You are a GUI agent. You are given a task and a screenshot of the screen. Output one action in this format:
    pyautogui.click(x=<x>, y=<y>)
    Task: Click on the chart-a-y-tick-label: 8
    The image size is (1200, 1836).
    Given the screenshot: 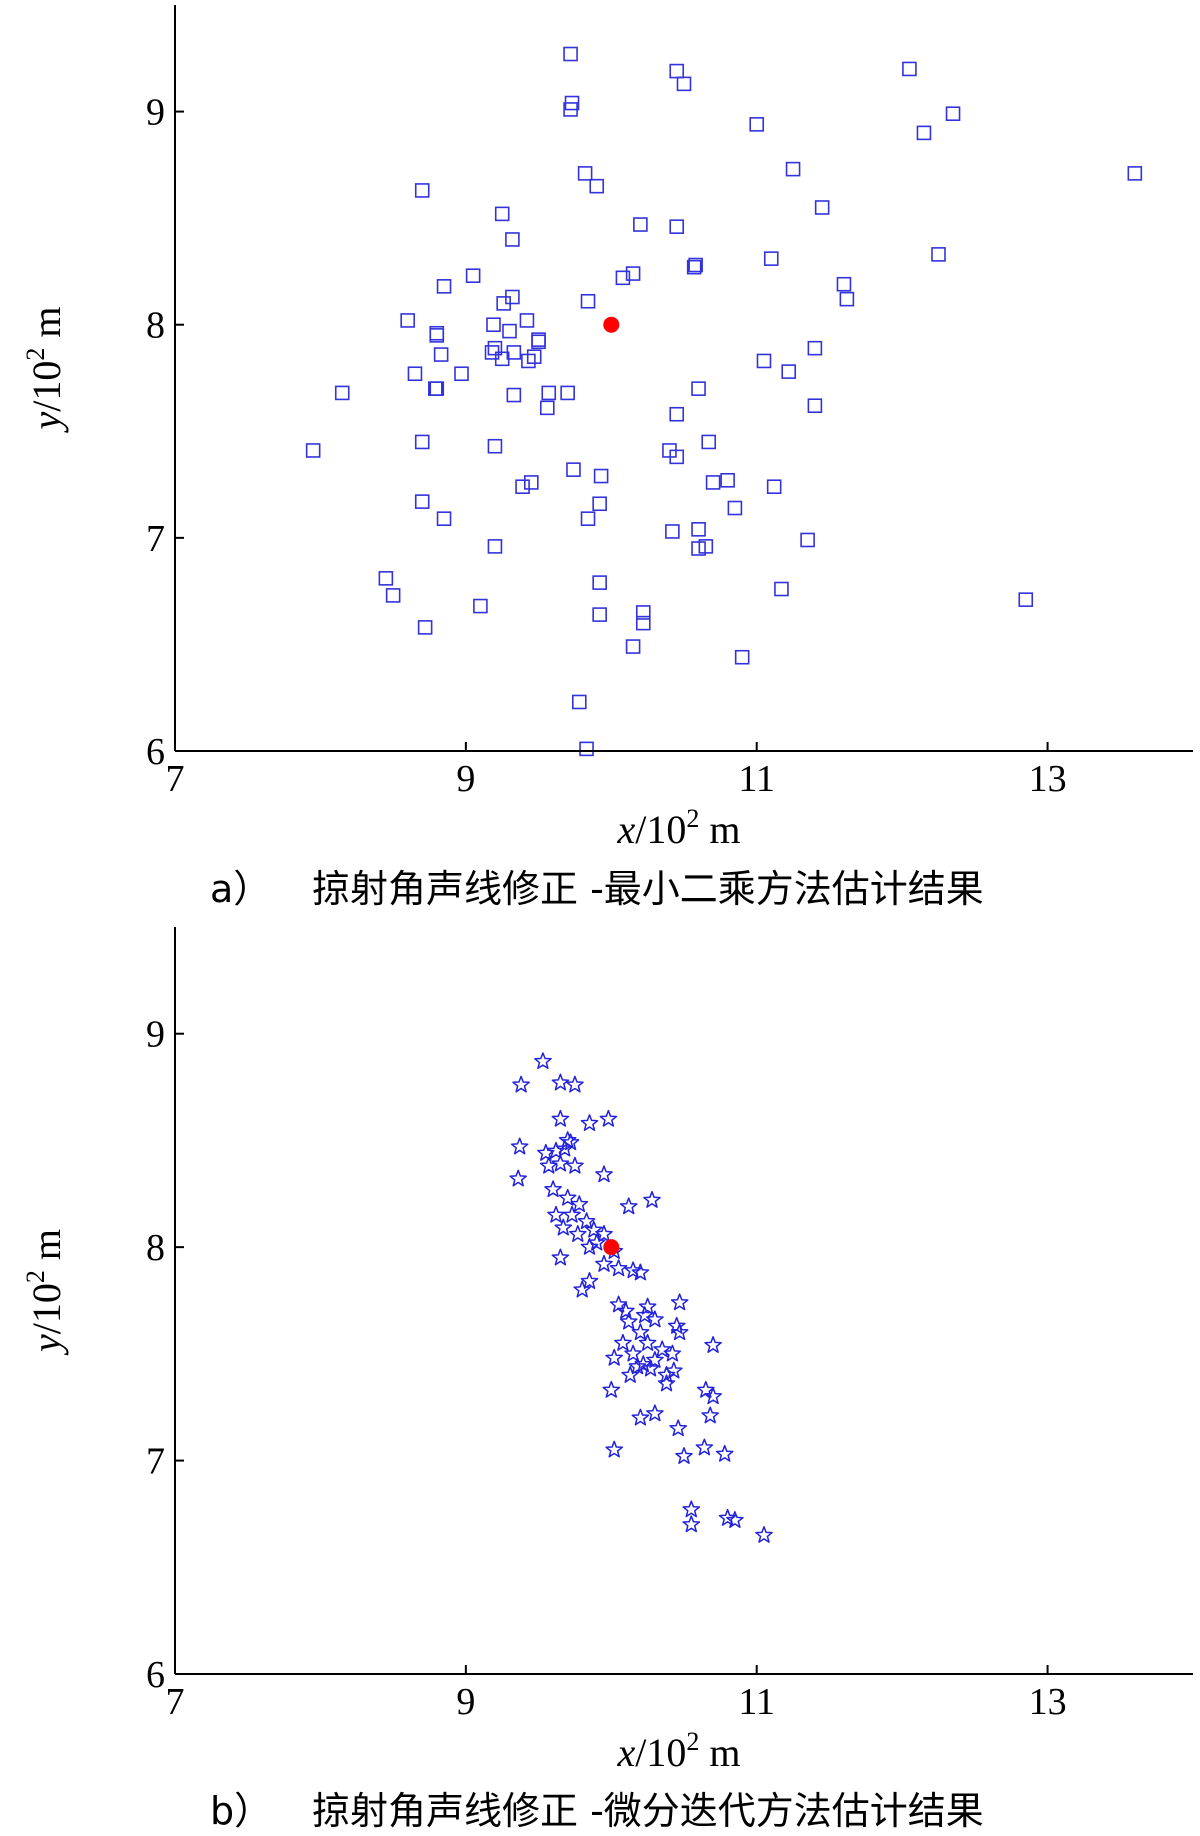 What is the action you would take?
    pyautogui.click(x=155, y=326)
    